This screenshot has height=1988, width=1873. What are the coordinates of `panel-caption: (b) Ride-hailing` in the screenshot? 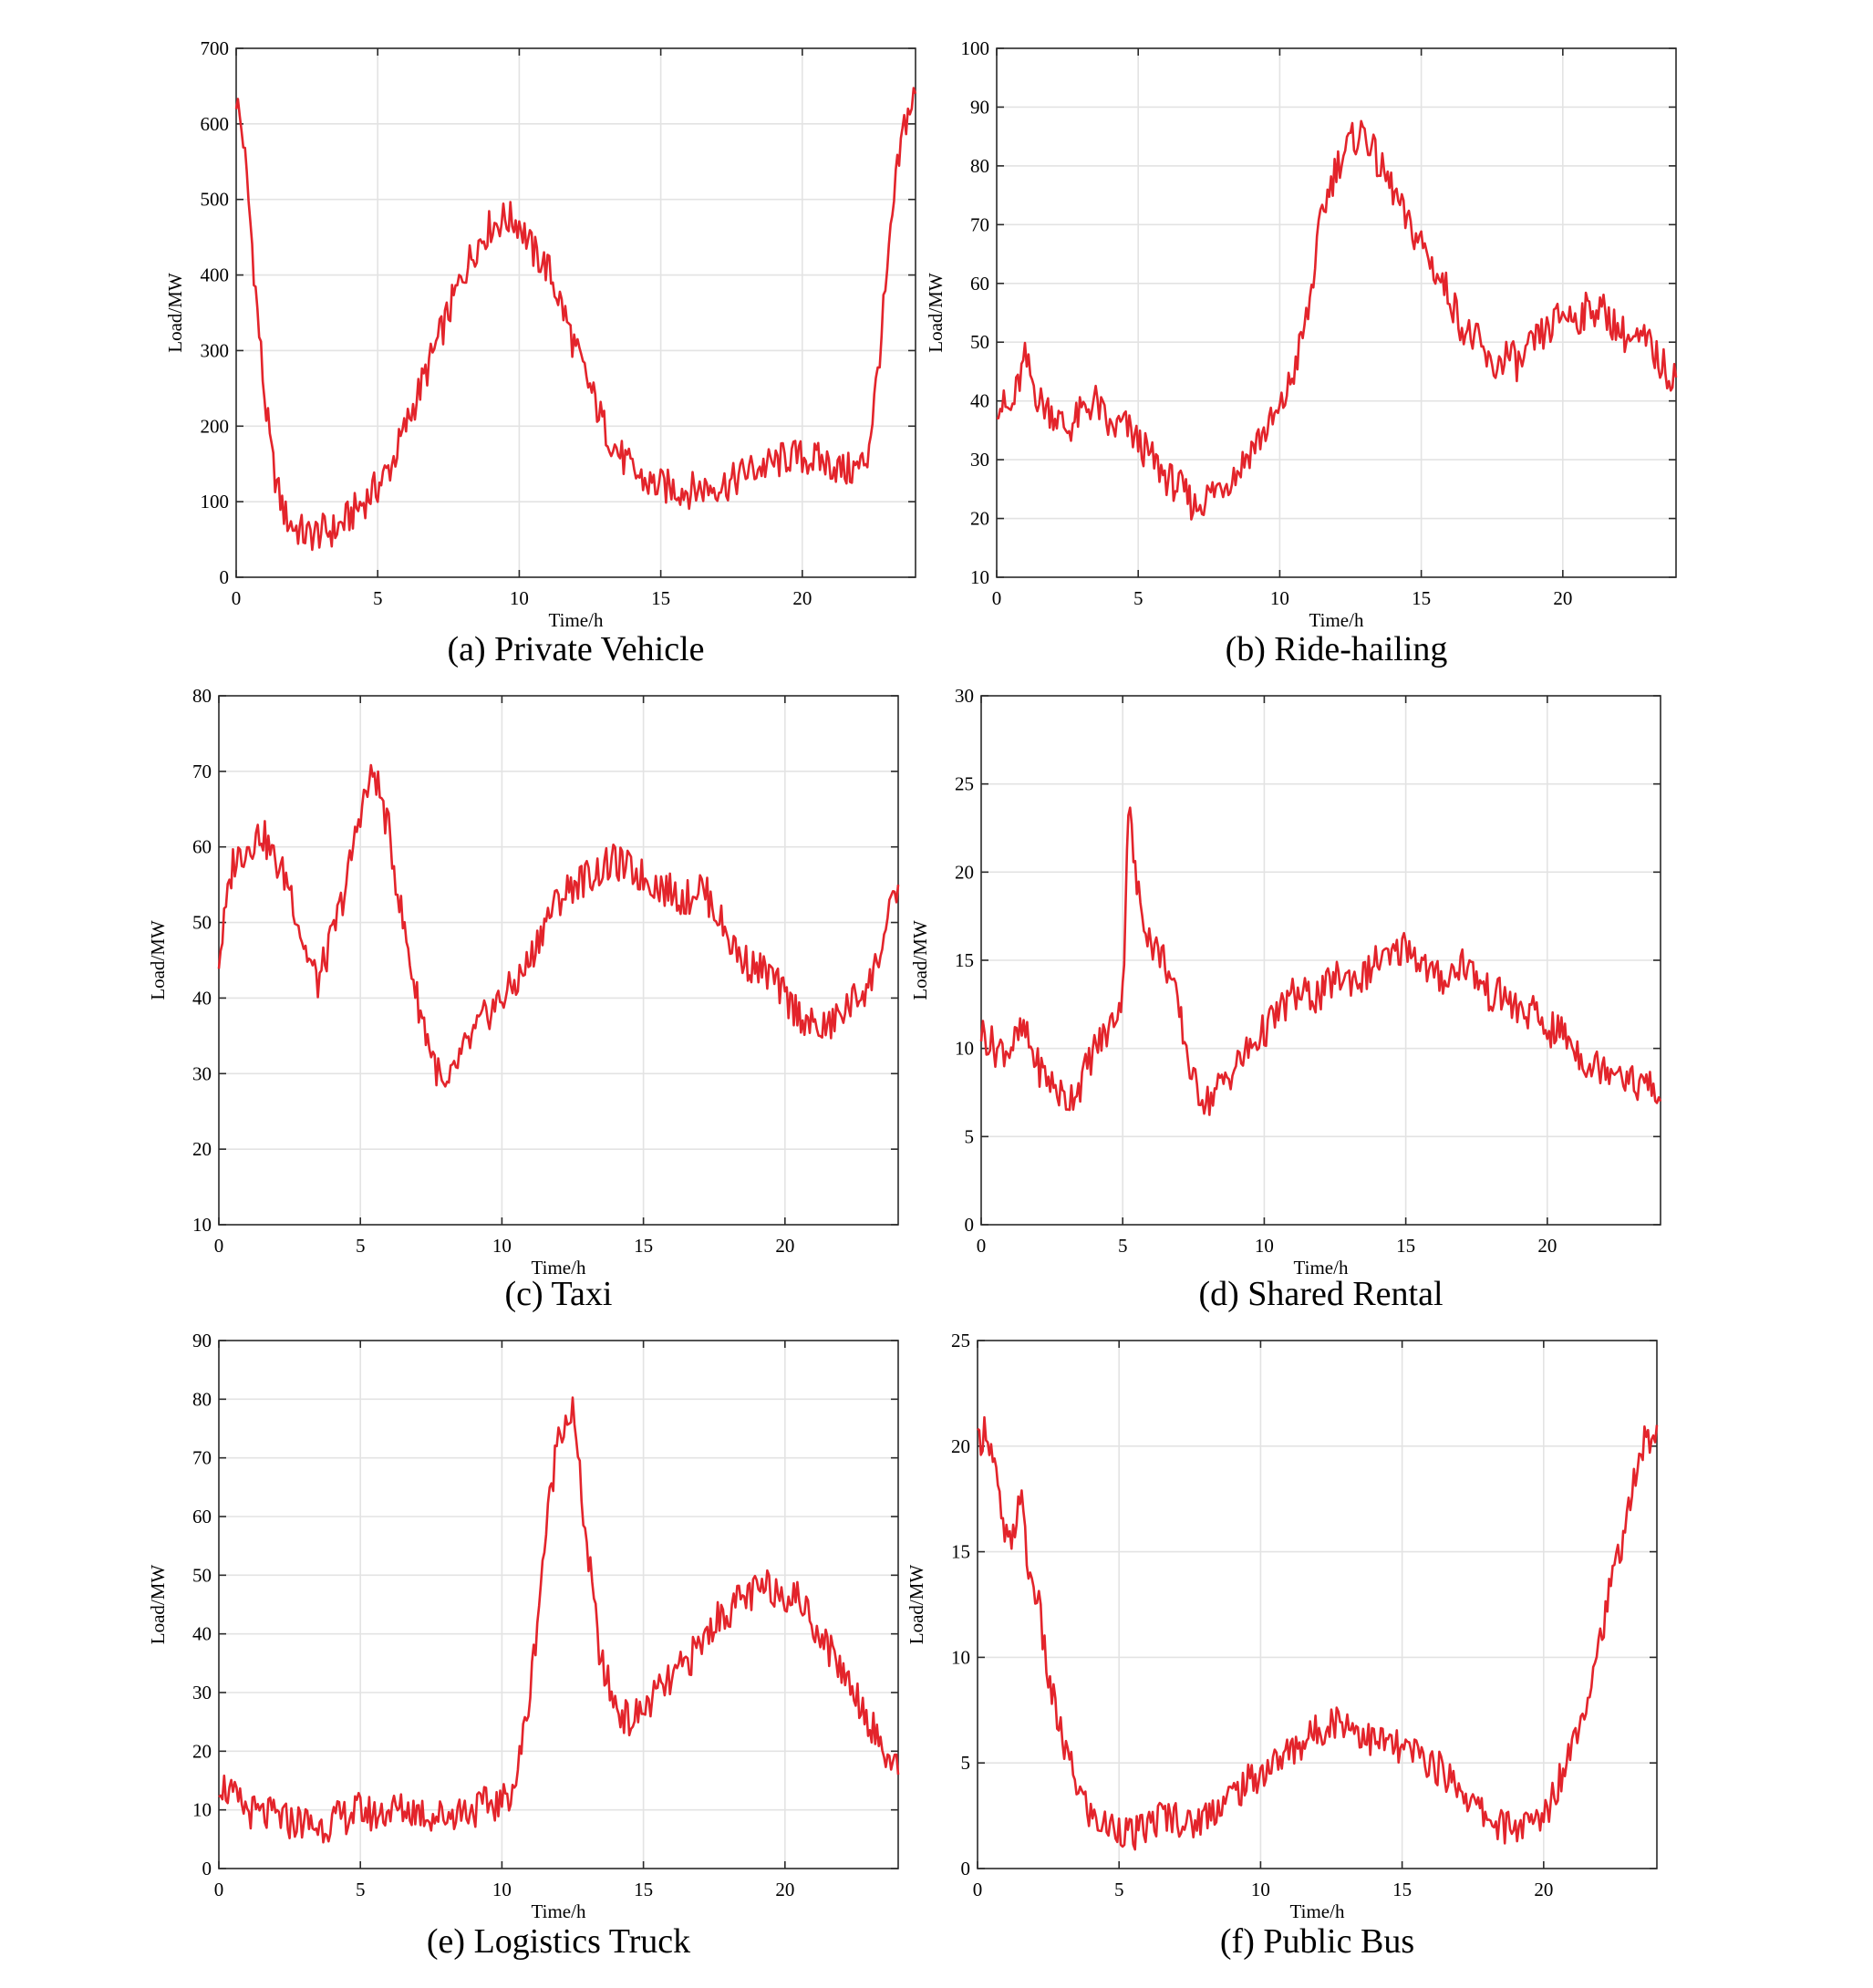 It's located at (1337, 649).